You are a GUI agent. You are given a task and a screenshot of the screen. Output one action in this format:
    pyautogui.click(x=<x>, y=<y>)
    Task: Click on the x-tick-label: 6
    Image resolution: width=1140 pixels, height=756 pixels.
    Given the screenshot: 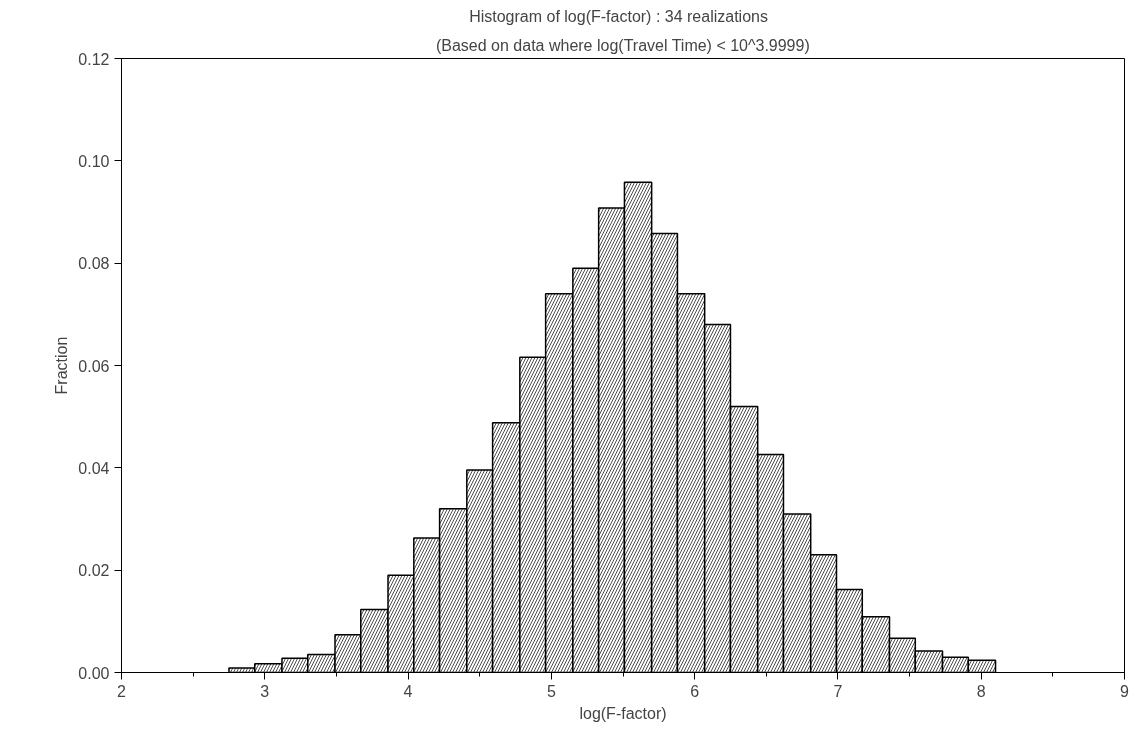 What is the action you would take?
    pyautogui.click(x=695, y=691)
    